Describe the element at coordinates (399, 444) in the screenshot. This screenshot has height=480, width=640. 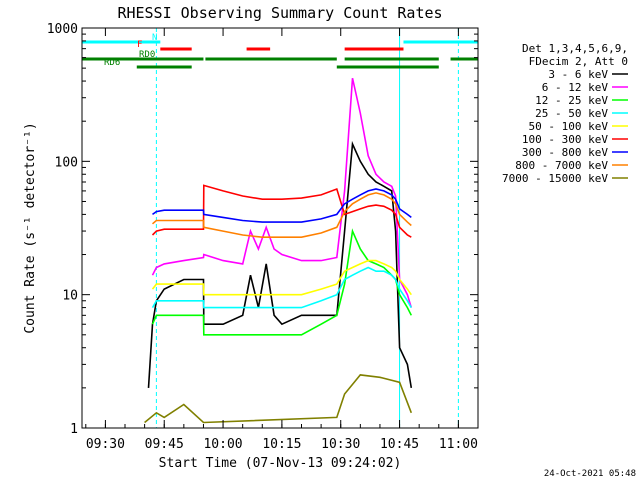
I see `x-tick-label: 10:45` at that location.